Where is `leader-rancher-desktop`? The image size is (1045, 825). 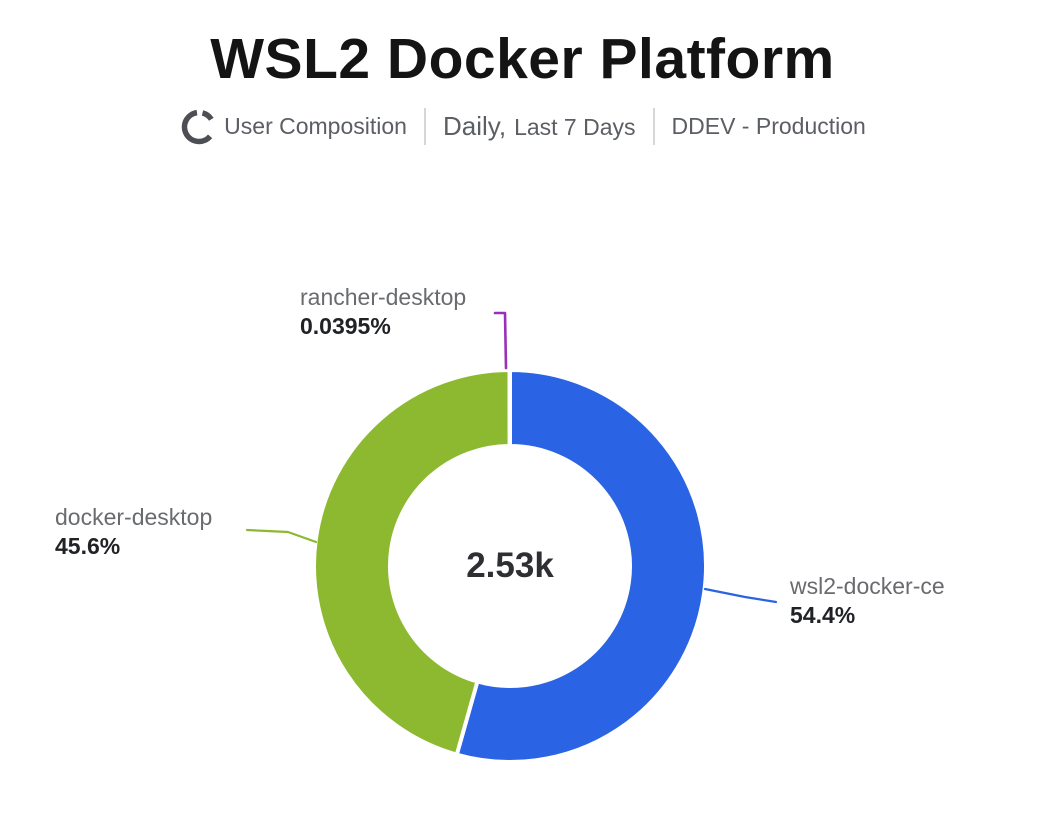
leader-rancher-desktop is located at coordinates (500, 340).